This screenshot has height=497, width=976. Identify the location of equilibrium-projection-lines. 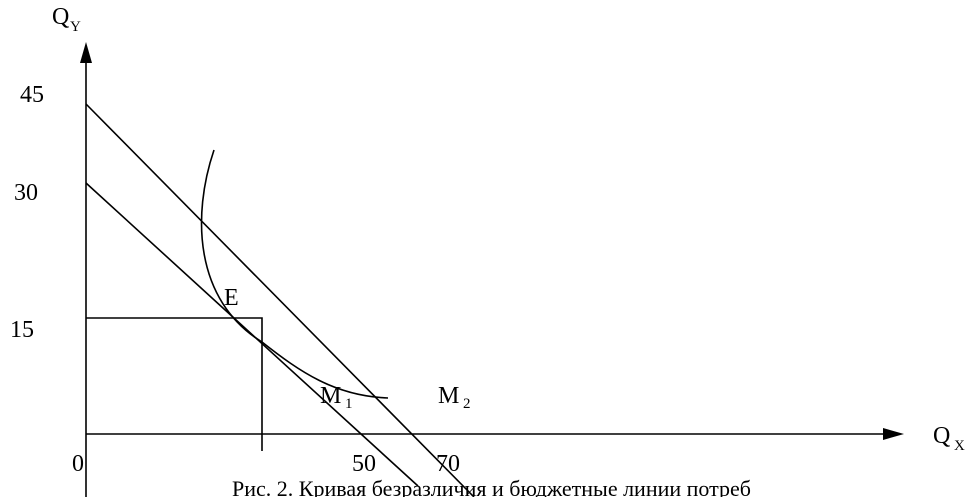
(174, 384).